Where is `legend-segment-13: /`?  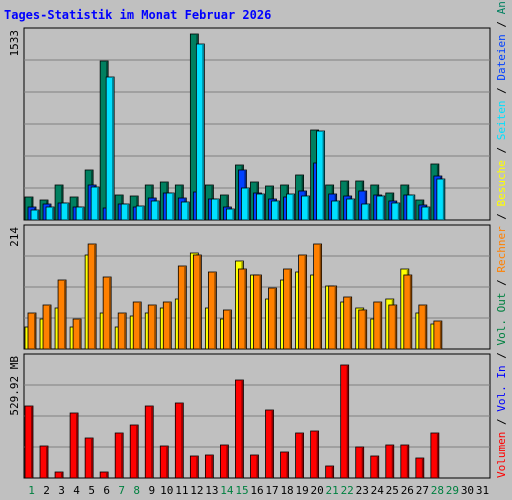
legend-segment-13: / is located at coordinates (501, 24).